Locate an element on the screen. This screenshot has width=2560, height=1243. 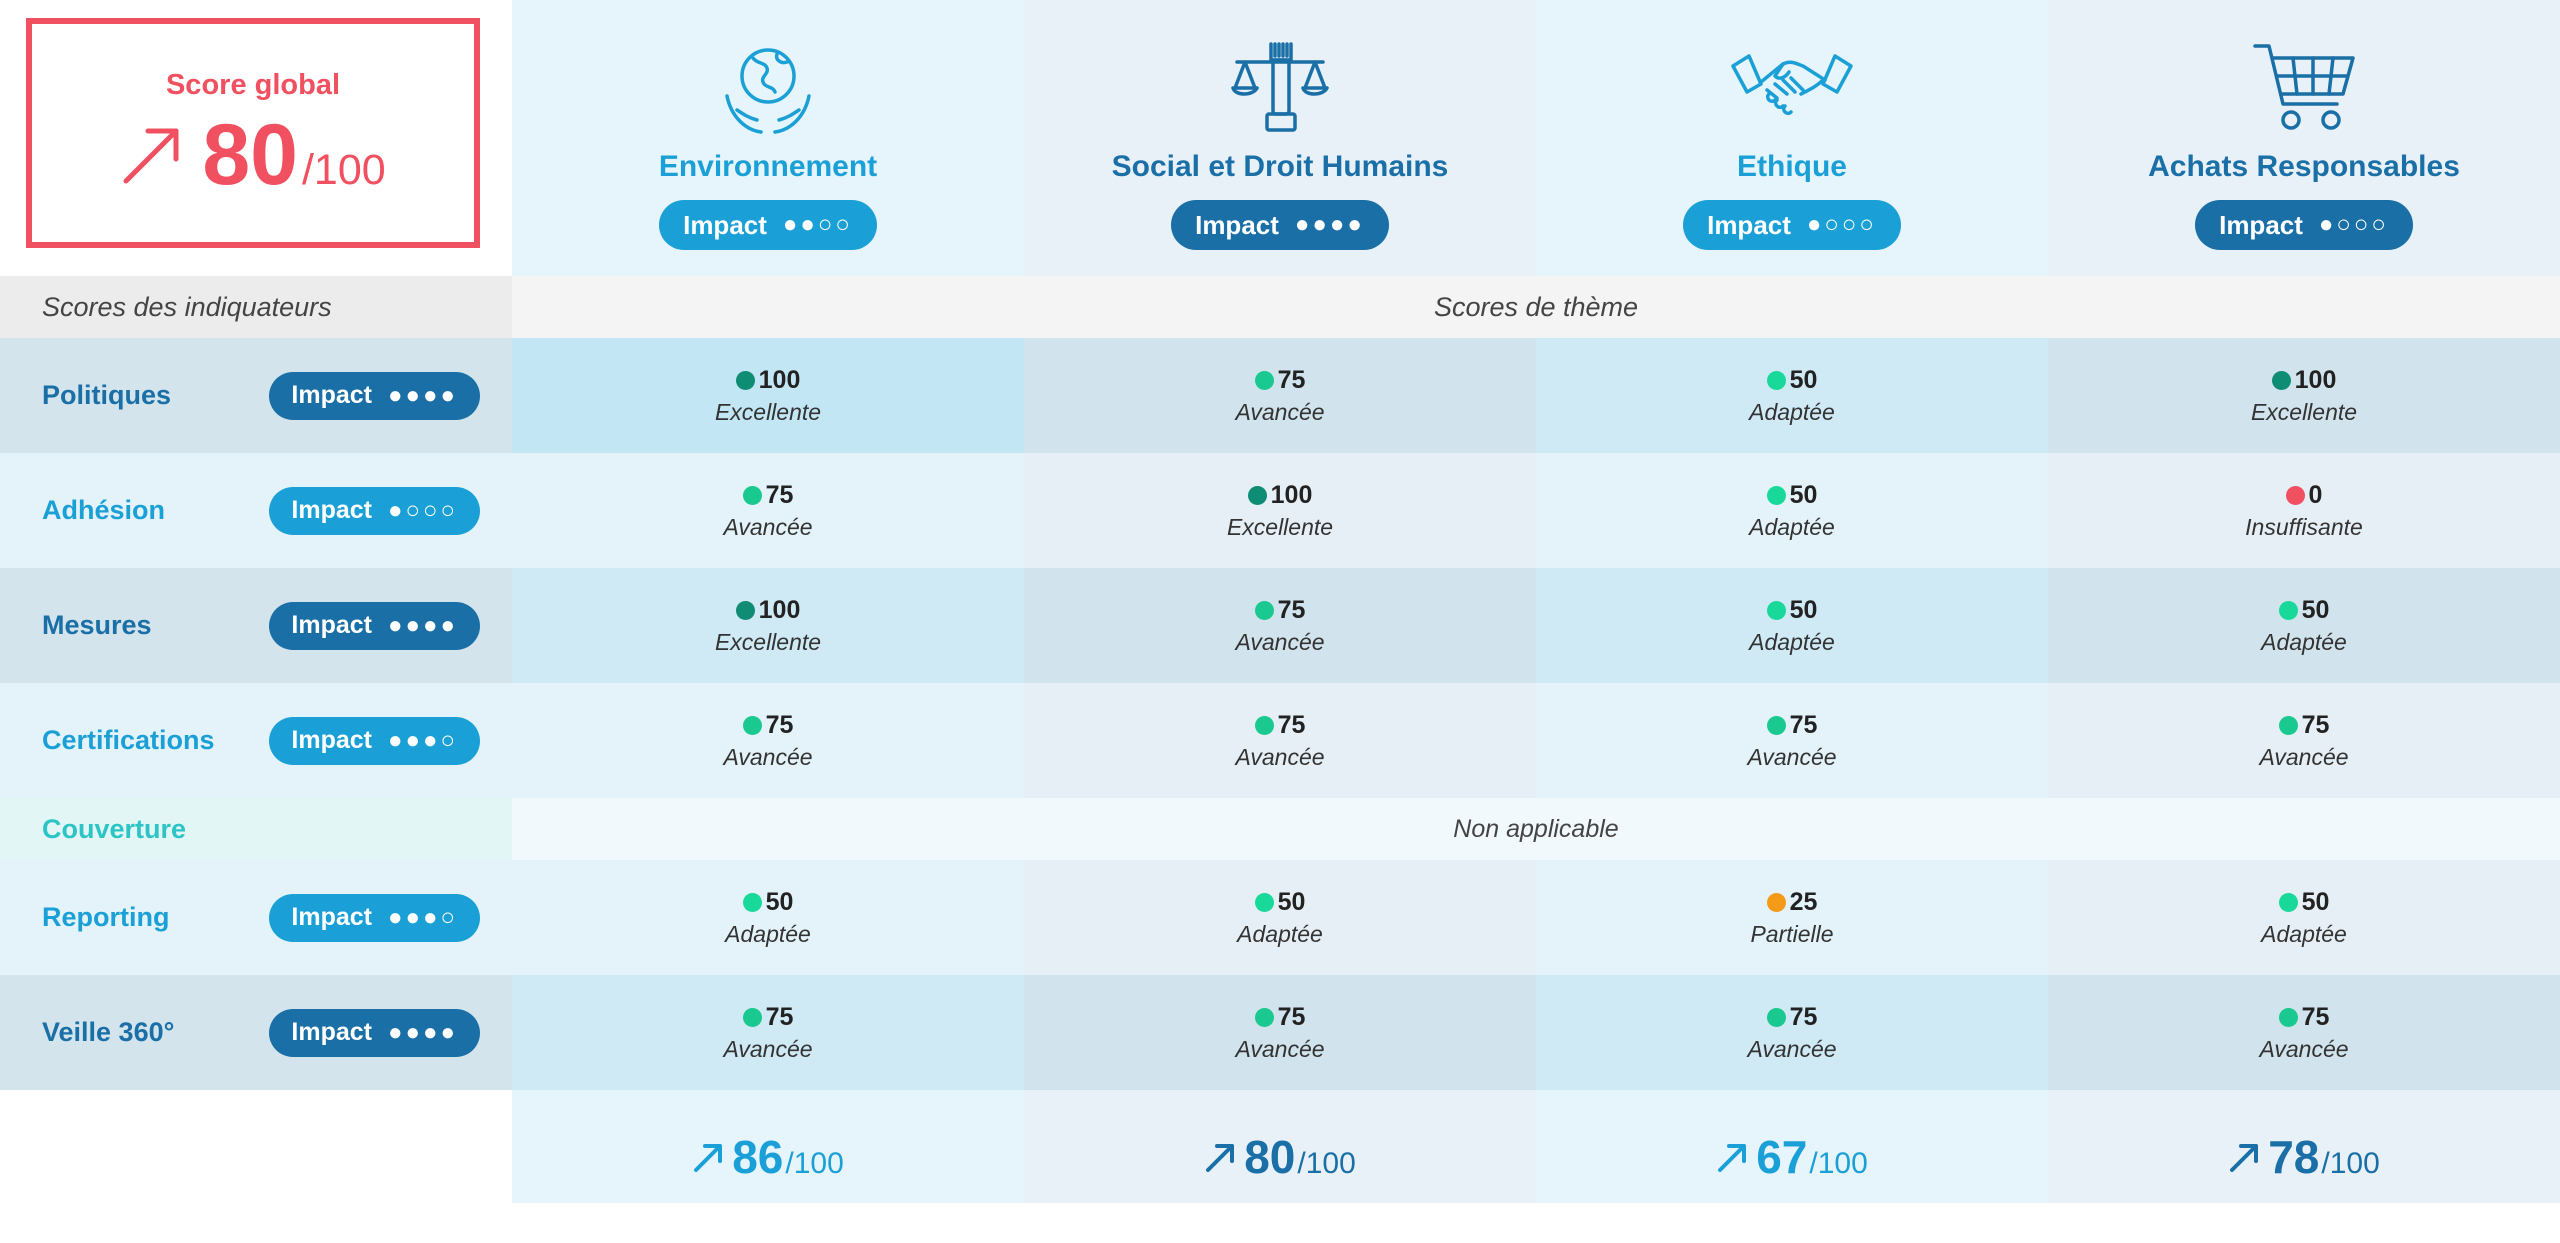
score-level: Partielle is located at coordinates (1792, 933).